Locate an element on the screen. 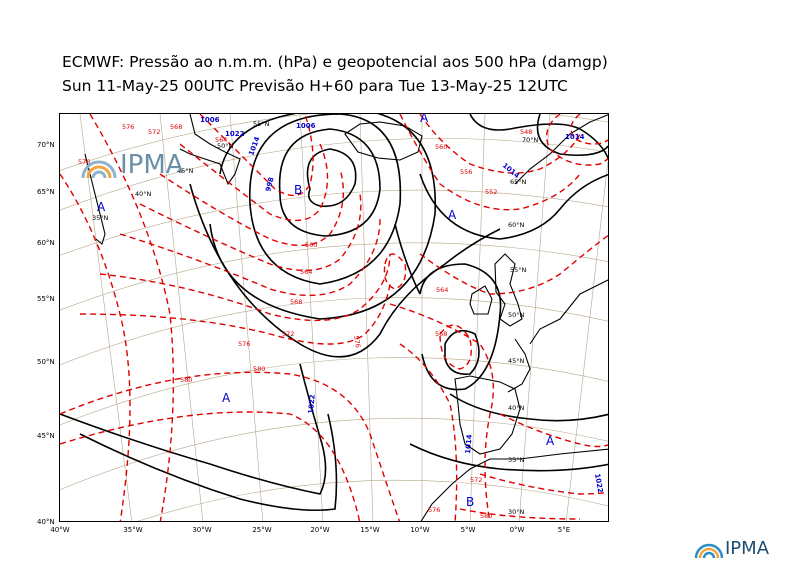 Image resolution: width=800 pixels, height=566 pixels. ipma-arc-icon is located at coordinates (99, 169).